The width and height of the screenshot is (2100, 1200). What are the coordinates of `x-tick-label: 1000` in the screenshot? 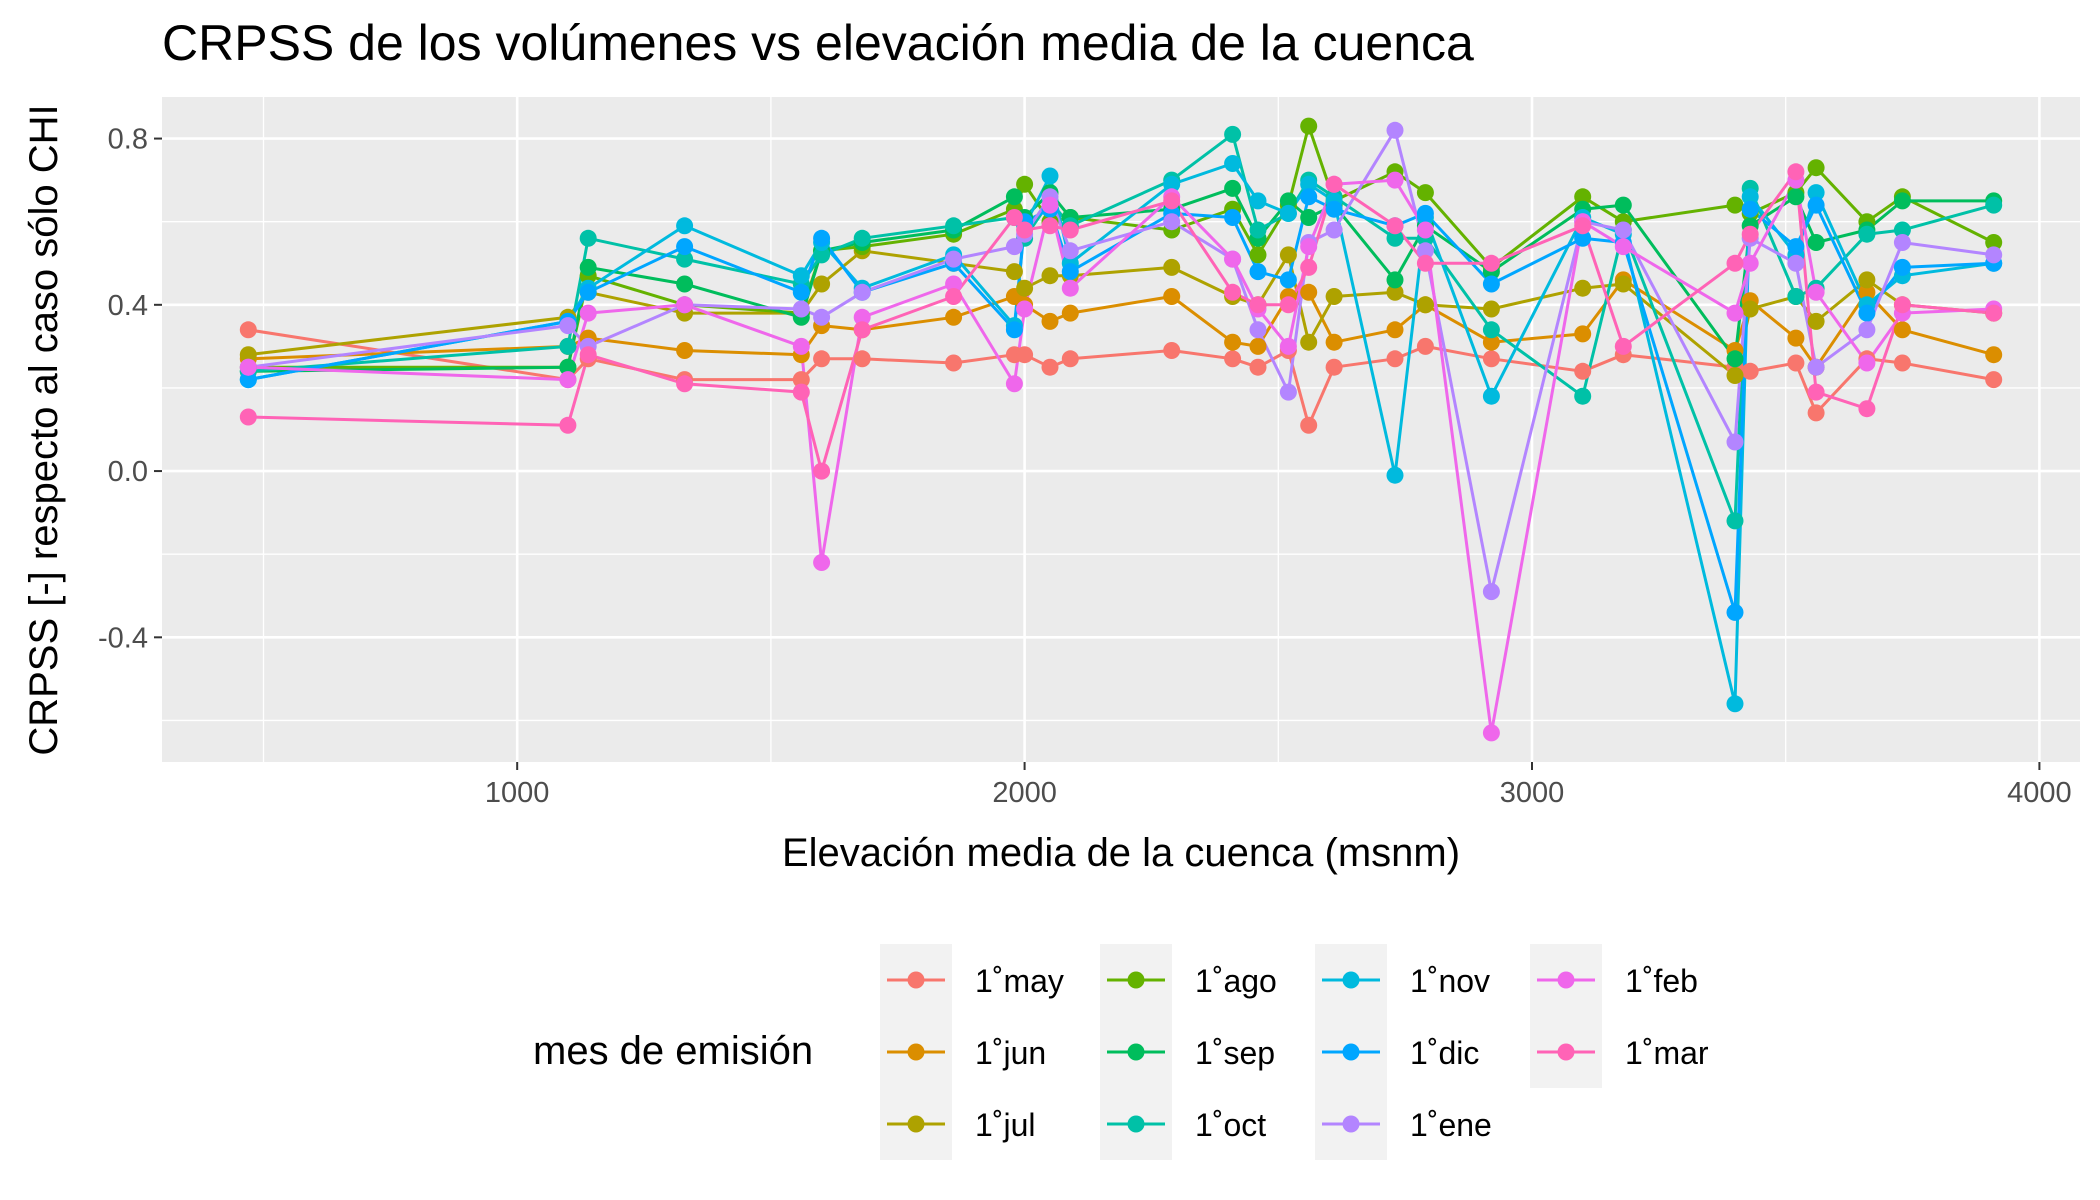 It's located at (517, 793).